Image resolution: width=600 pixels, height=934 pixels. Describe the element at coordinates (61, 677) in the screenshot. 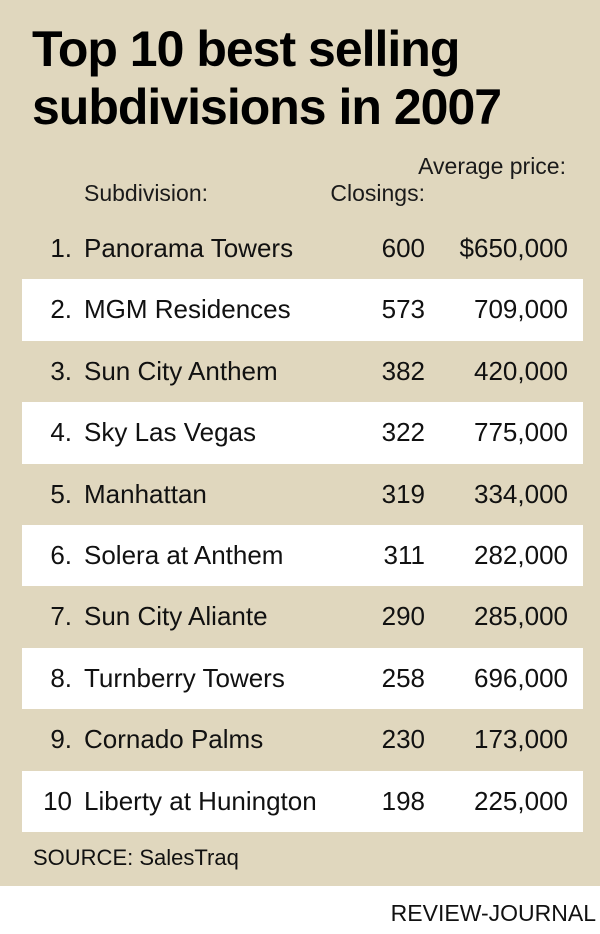

I see `rank-cell: 8.` at that location.